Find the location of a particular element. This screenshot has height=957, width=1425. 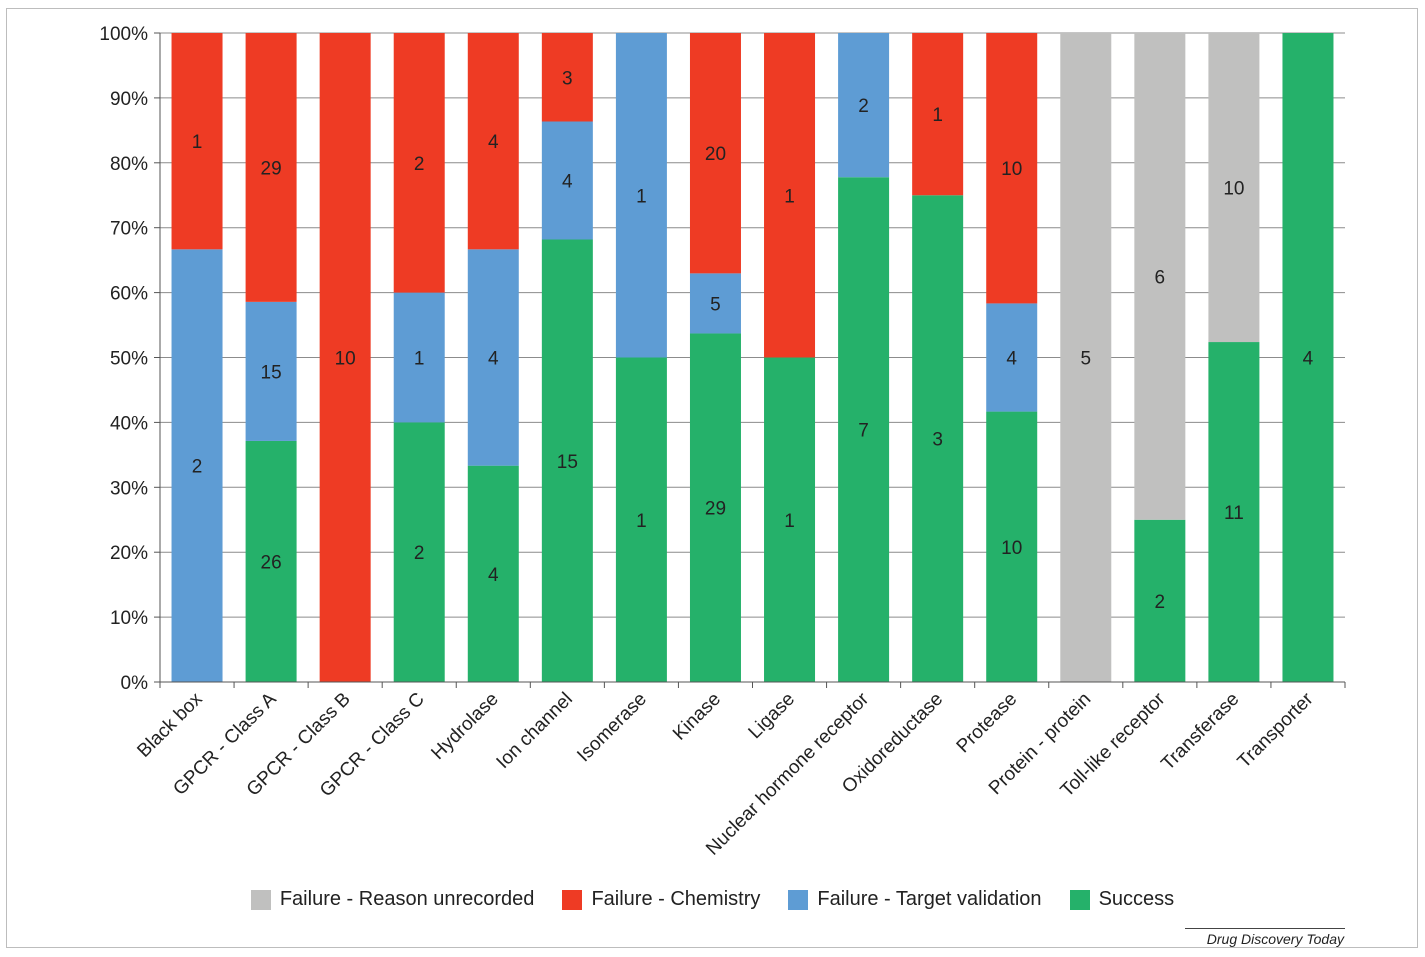

source-credit: Drug Discovery Today is located at coordinates (1275, 939).